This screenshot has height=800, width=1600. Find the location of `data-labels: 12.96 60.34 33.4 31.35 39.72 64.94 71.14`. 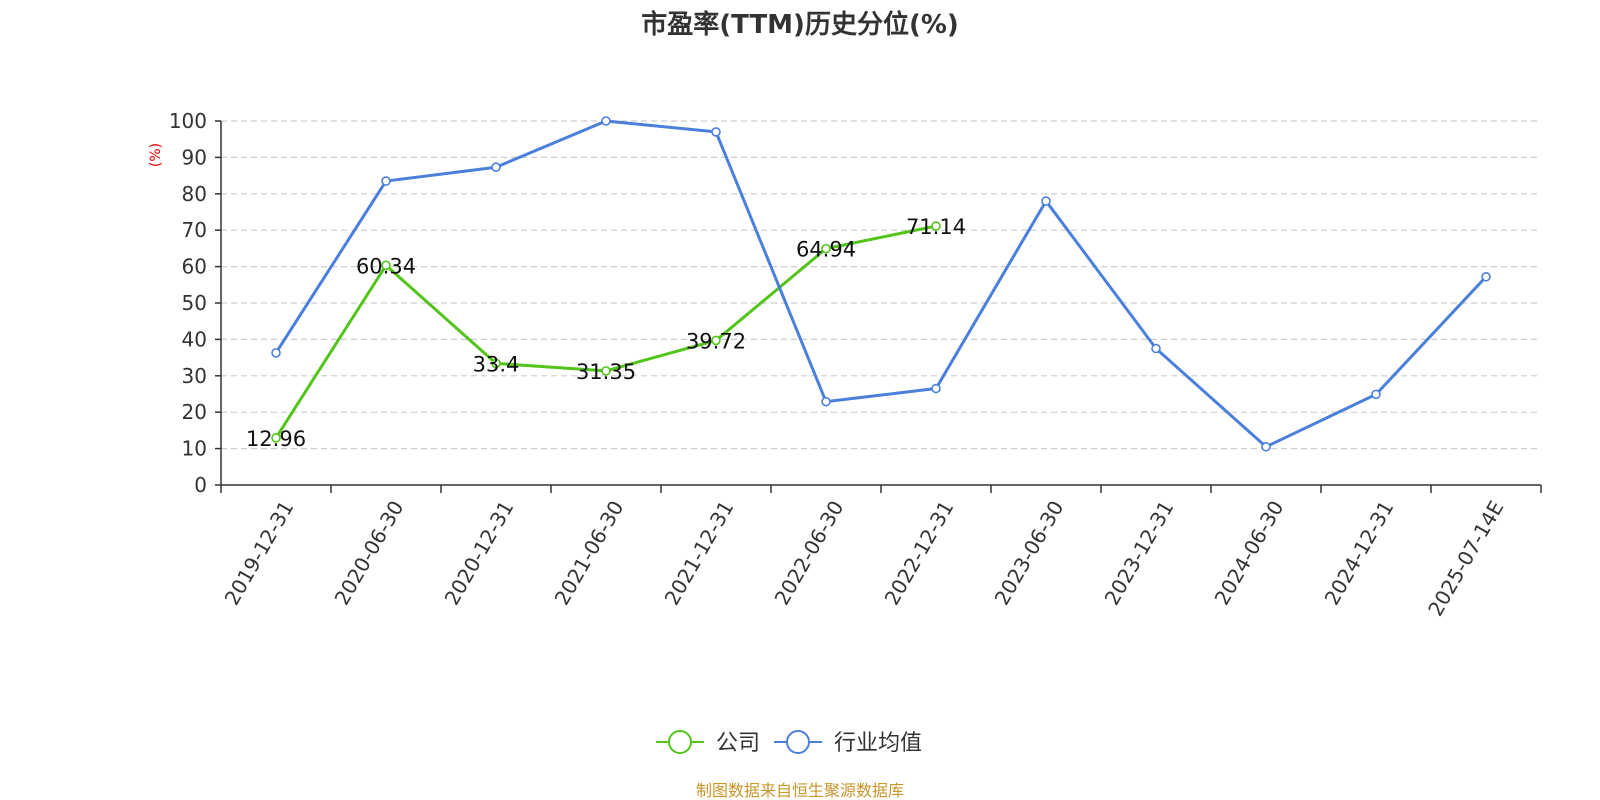

data-labels: 12.96 60.34 33.4 31.35 39.72 64.94 71.14 is located at coordinates (606, 333).